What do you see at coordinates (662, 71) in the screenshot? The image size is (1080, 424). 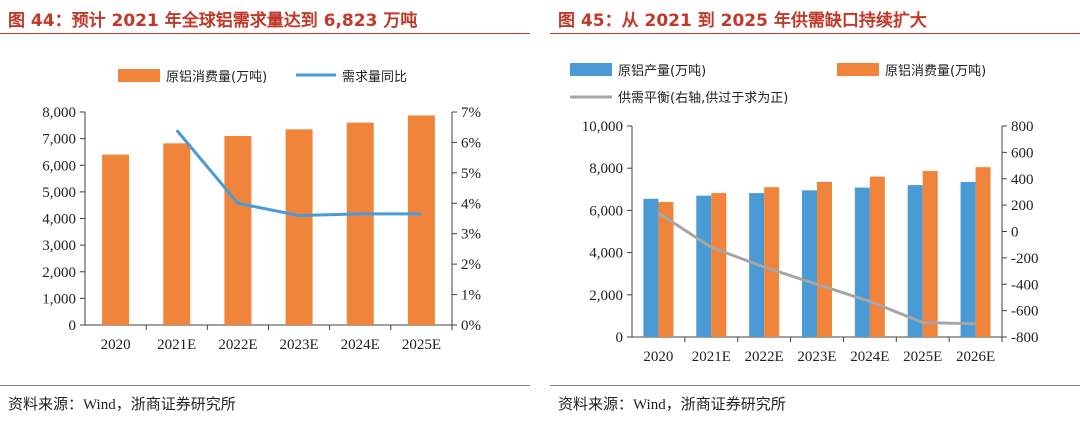 I see `legend-label-production: 原铝产量(万吨)` at bounding box center [662, 71].